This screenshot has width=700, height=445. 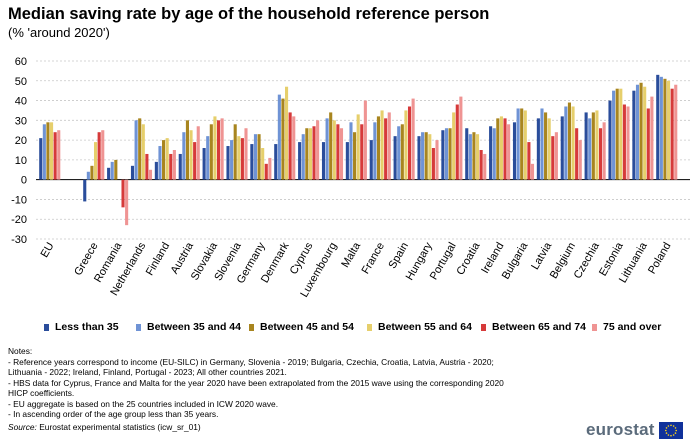 I want to click on x-tick-label: Finland, so click(x=158, y=259).